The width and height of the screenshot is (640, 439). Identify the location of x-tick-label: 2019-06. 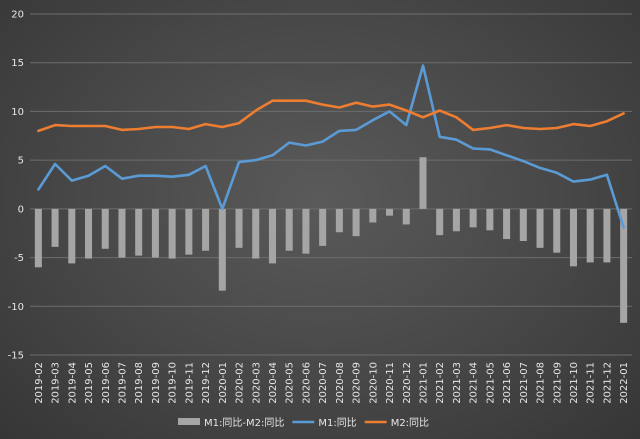
(106, 383).